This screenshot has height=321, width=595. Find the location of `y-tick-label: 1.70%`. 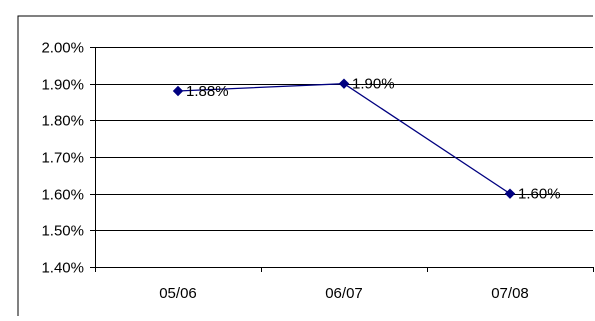

y-tick-label: 1.70% is located at coordinates (62, 158).